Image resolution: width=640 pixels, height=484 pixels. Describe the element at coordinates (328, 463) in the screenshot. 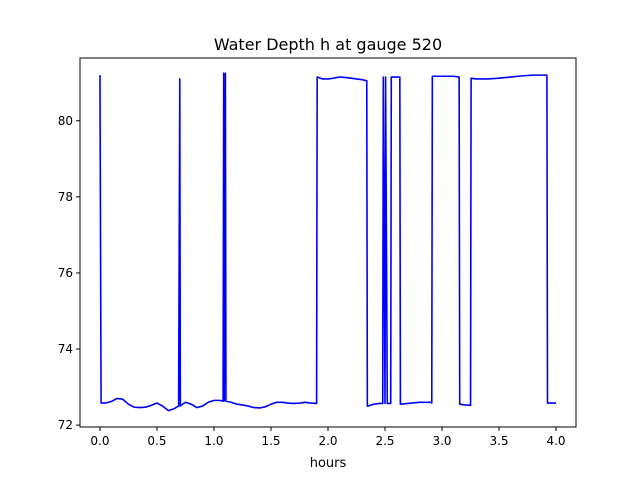

I see `x-axis-label: hours` at that location.